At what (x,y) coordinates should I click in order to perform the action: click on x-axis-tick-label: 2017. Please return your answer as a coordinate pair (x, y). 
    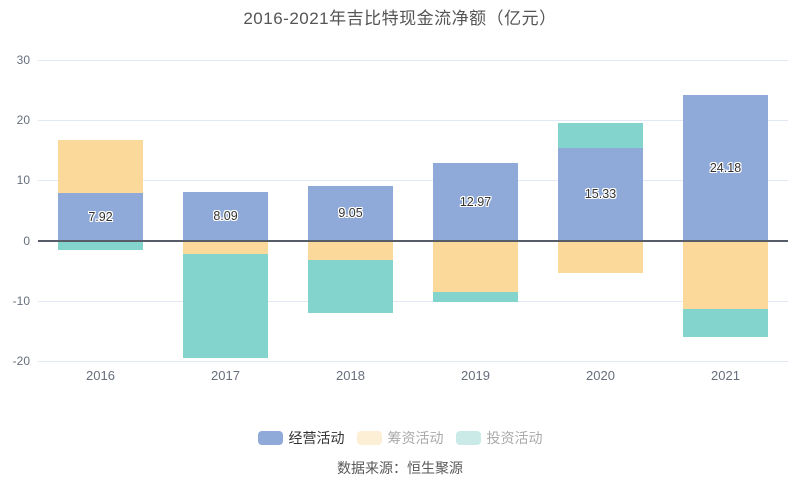
    Looking at the image, I should click on (225, 375).